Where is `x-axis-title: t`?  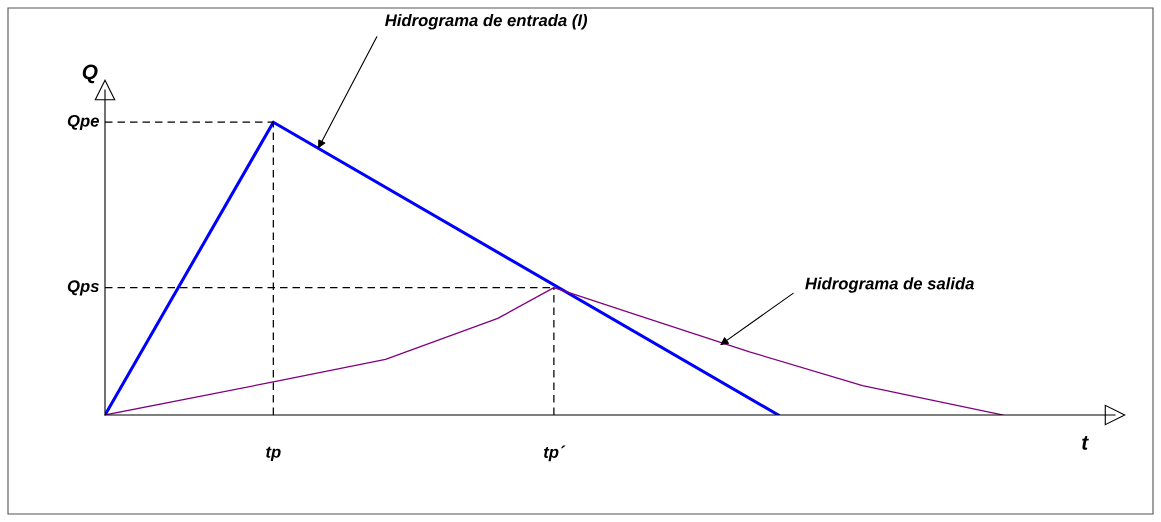
x-axis-title: t is located at coordinates (1085, 443).